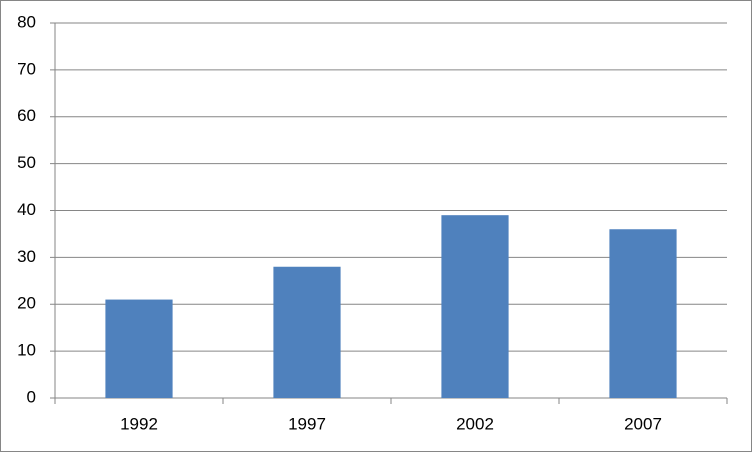 Image resolution: width=752 pixels, height=452 pixels. I want to click on y-tick-label: 60, so click(26, 115).